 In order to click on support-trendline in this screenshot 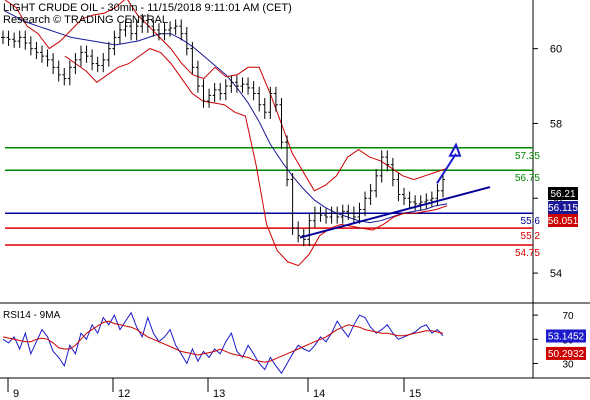, I will do `click(395, 212)`.